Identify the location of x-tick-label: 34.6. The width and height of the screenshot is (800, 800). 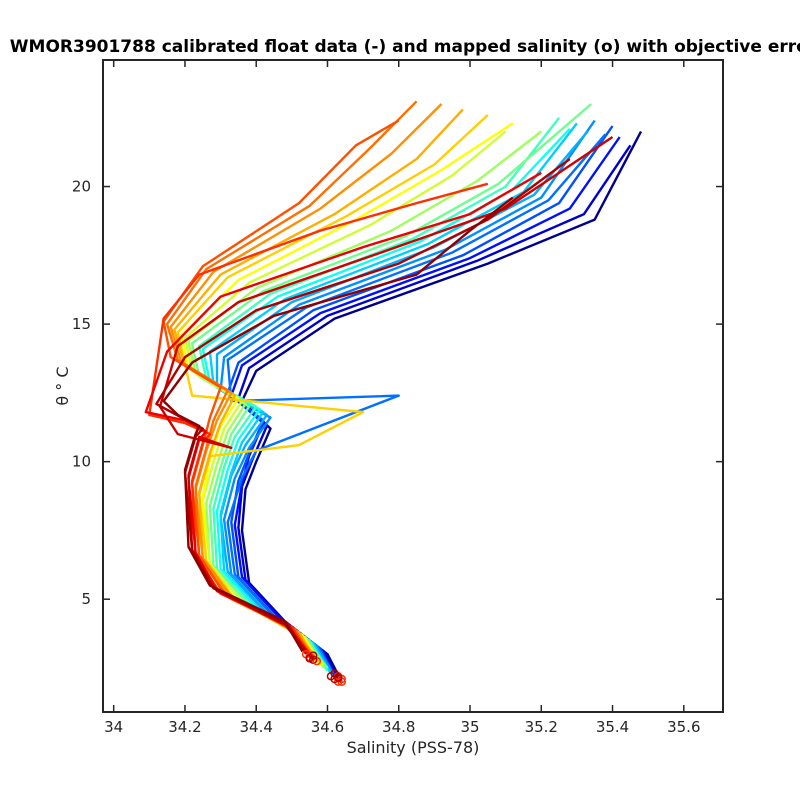
(327, 727).